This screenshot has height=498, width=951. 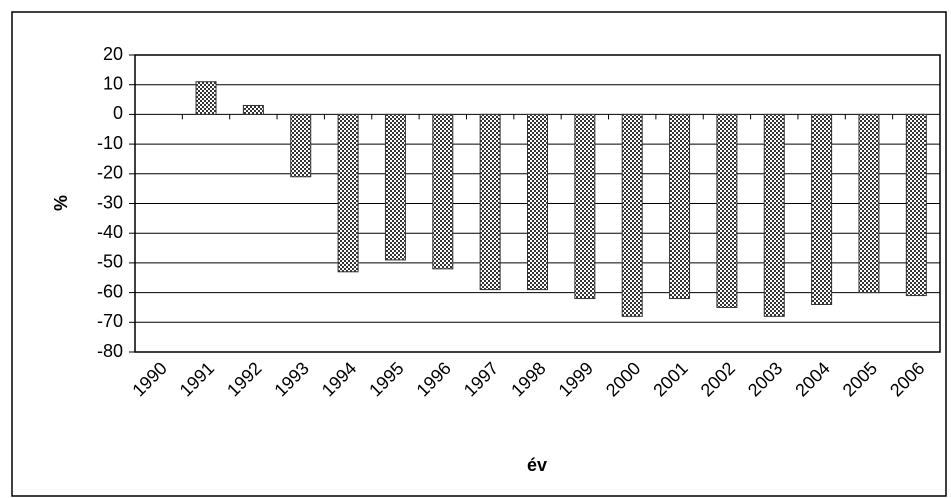 I want to click on x-axis-label: év, so click(x=537, y=465).